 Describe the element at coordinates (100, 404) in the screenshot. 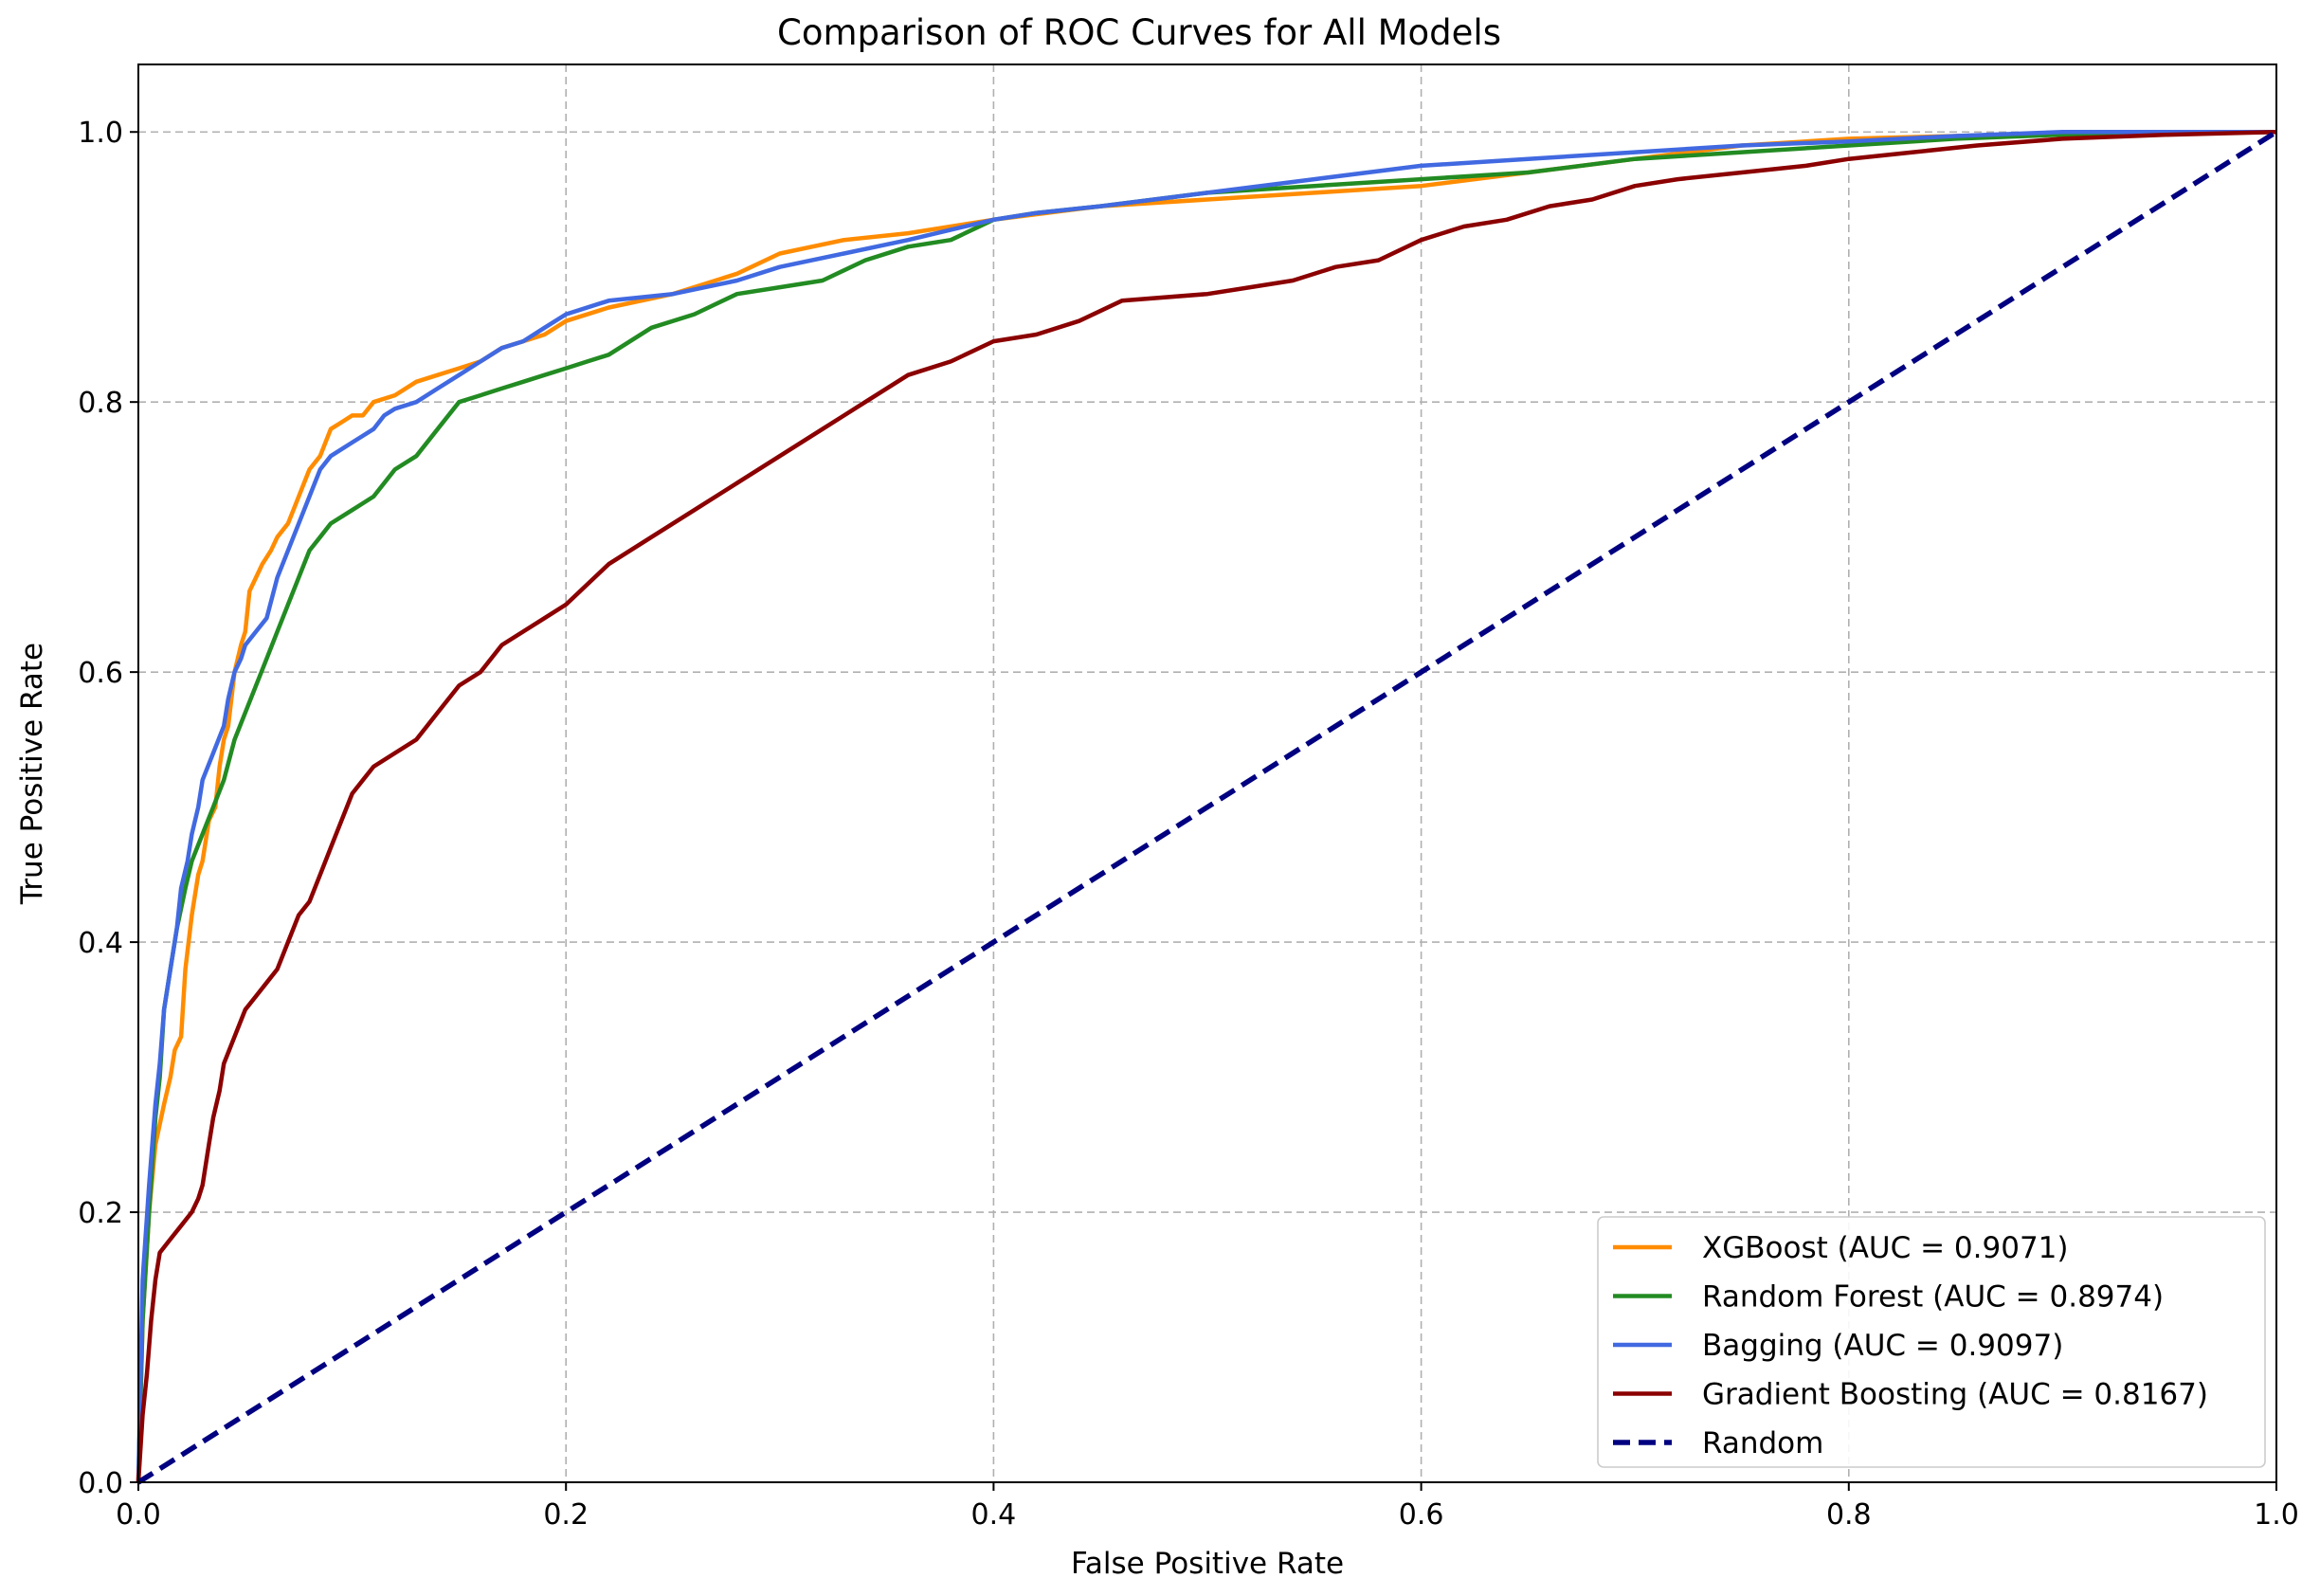

I see `y-tick-label: 0.8` at that location.